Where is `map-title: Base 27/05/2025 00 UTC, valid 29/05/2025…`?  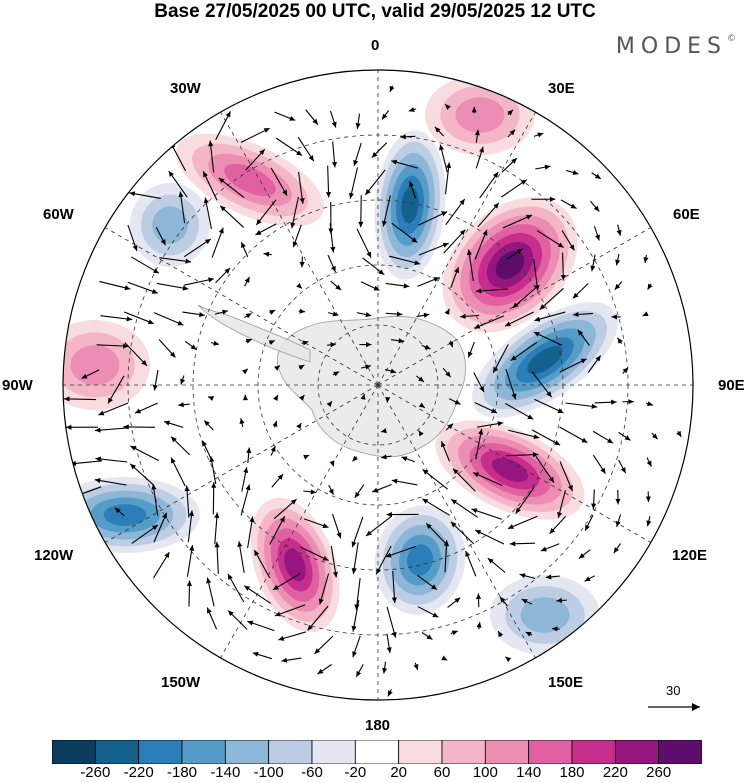 map-title: Base 27/05/2025 00 UTC, valid 29/05/2025… is located at coordinates (375, 11).